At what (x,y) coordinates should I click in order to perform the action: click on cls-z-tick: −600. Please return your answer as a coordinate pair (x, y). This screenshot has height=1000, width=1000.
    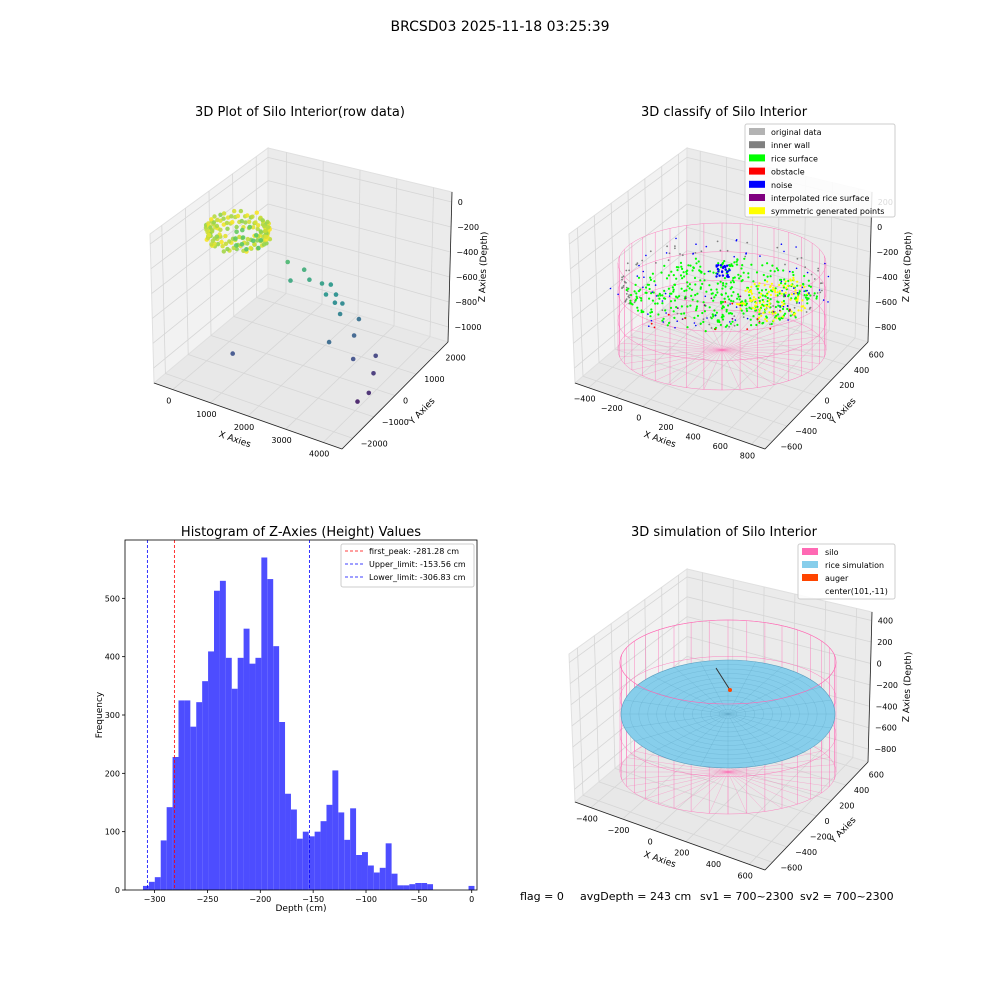
    Looking at the image, I should click on (886, 302).